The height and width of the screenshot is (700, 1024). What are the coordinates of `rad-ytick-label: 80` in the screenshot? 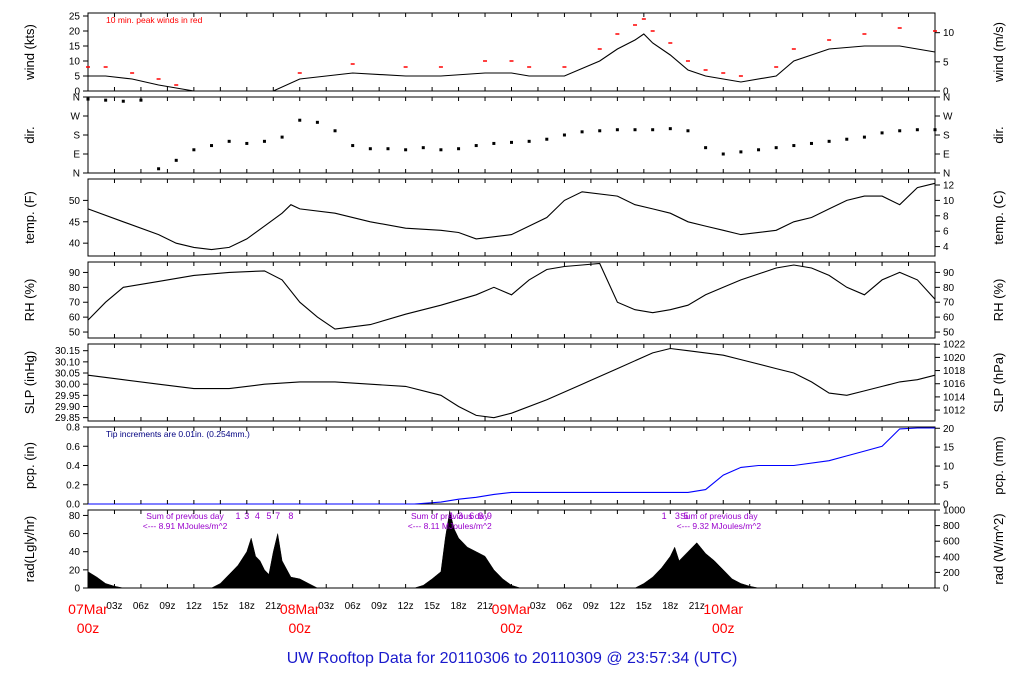 It's located at (75, 516).